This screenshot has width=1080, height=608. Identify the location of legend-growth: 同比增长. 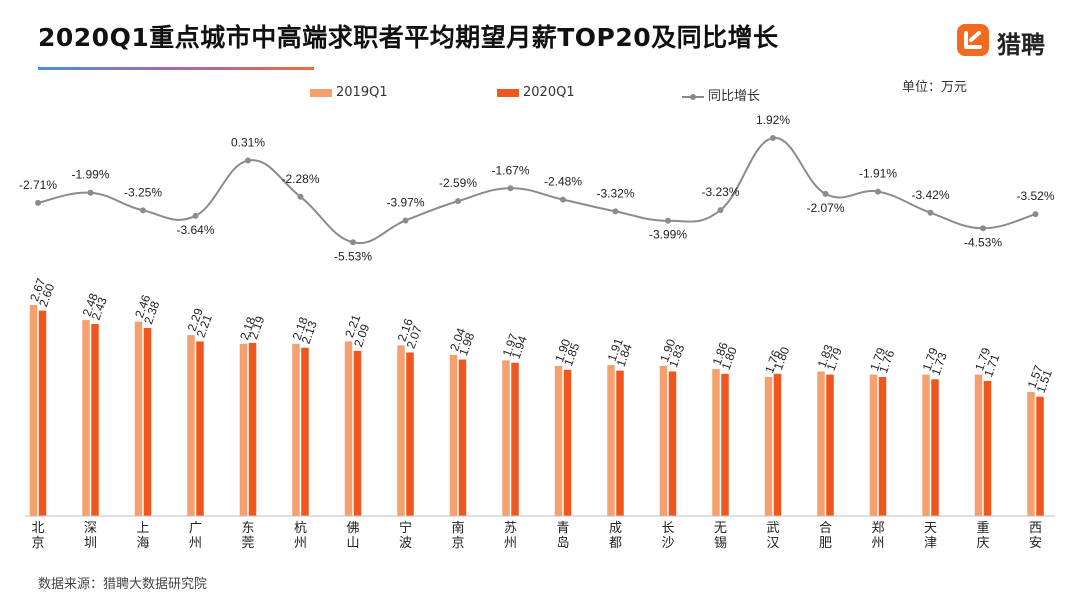
(721, 94).